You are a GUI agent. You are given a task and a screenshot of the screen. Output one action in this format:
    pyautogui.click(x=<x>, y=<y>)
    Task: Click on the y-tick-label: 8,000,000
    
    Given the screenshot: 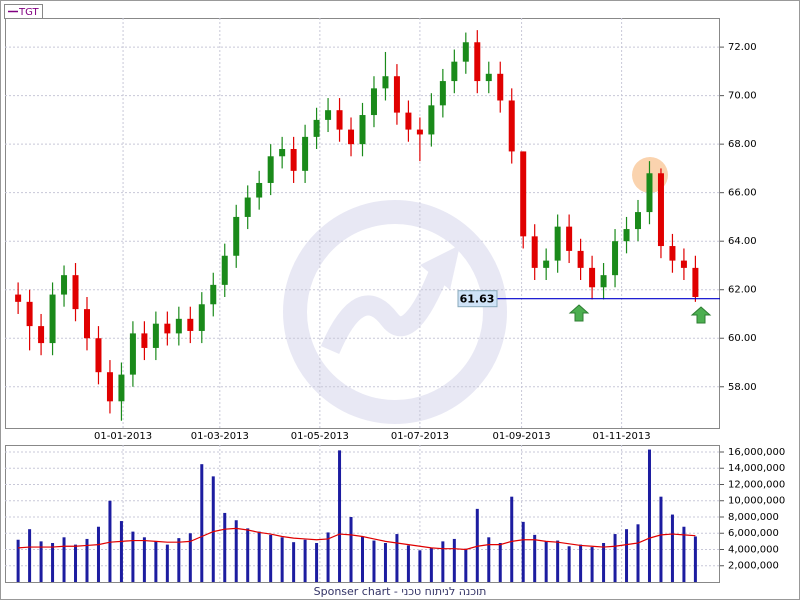 What is the action you would take?
    pyautogui.click(x=753, y=517)
    